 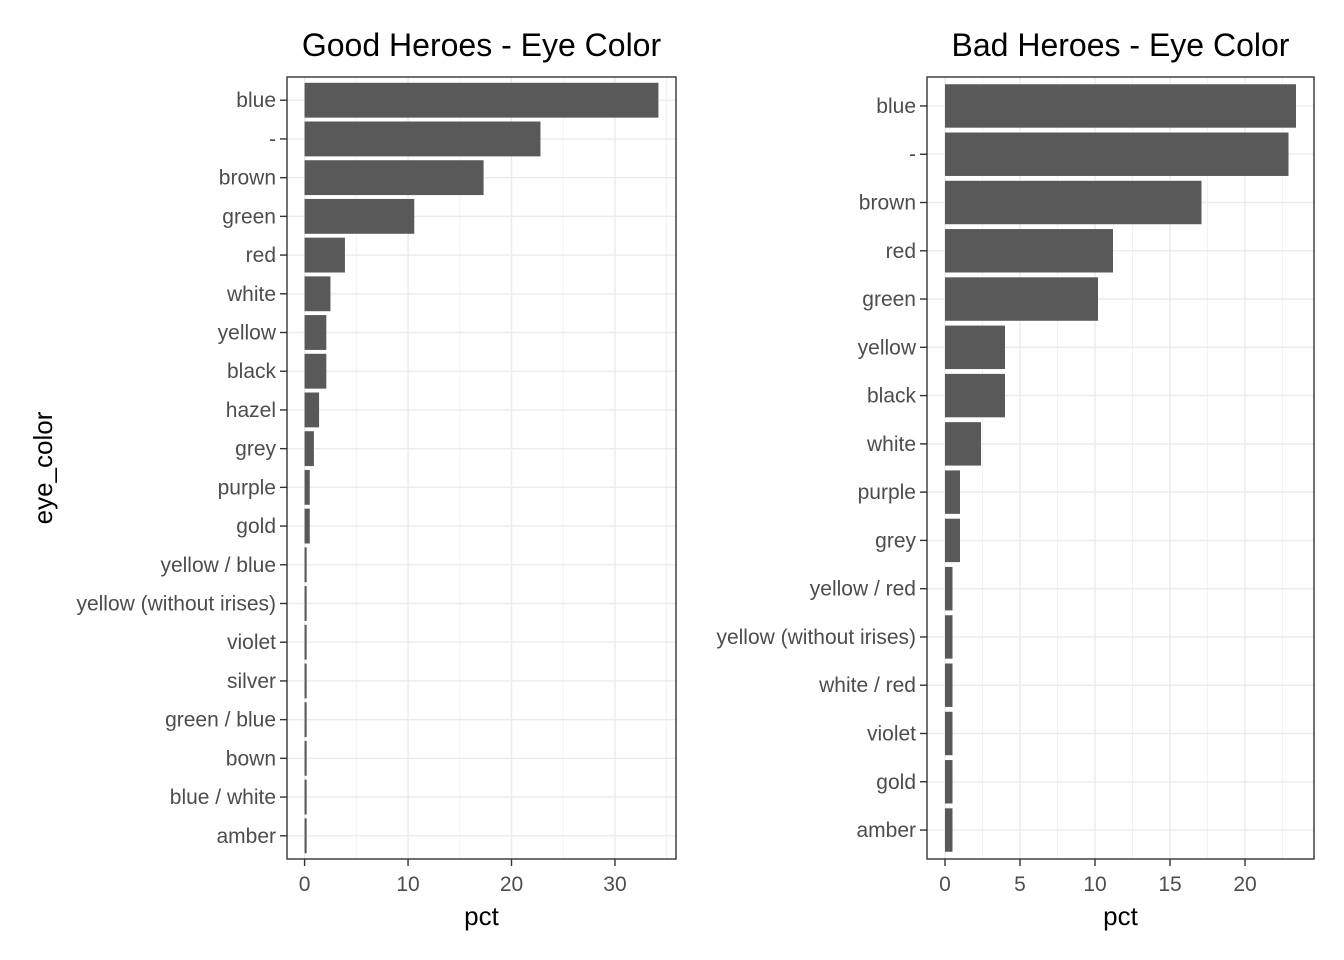 I want to click on bar-hazel, so click(x=312, y=410).